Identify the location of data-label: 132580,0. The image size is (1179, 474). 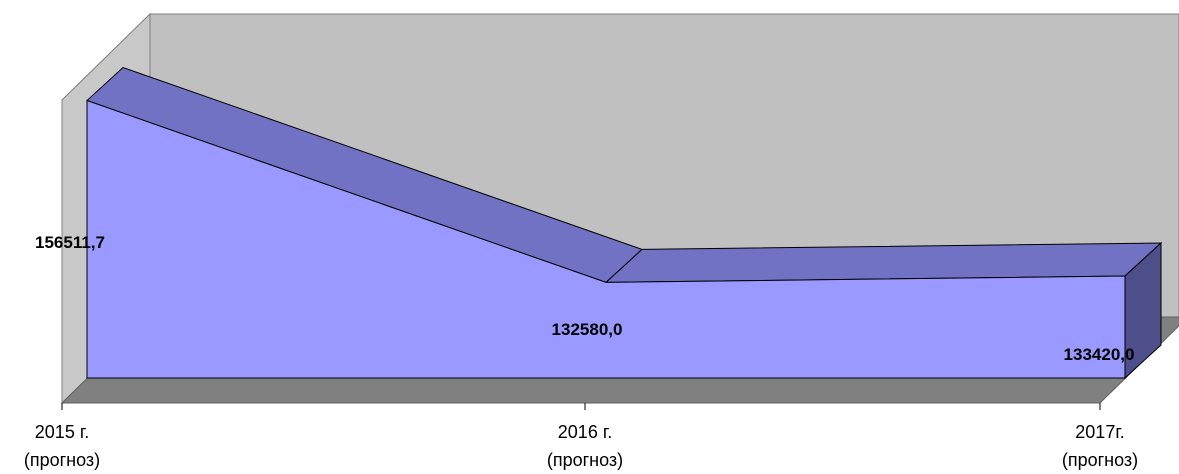
(587, 329).